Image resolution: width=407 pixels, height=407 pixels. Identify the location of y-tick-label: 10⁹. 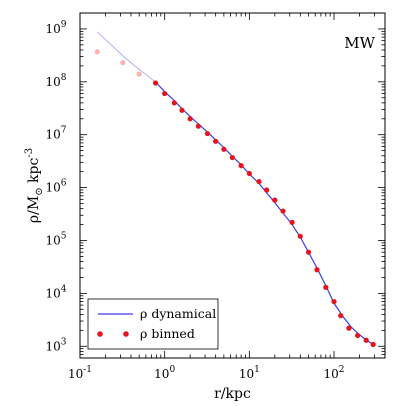
(55, 28).